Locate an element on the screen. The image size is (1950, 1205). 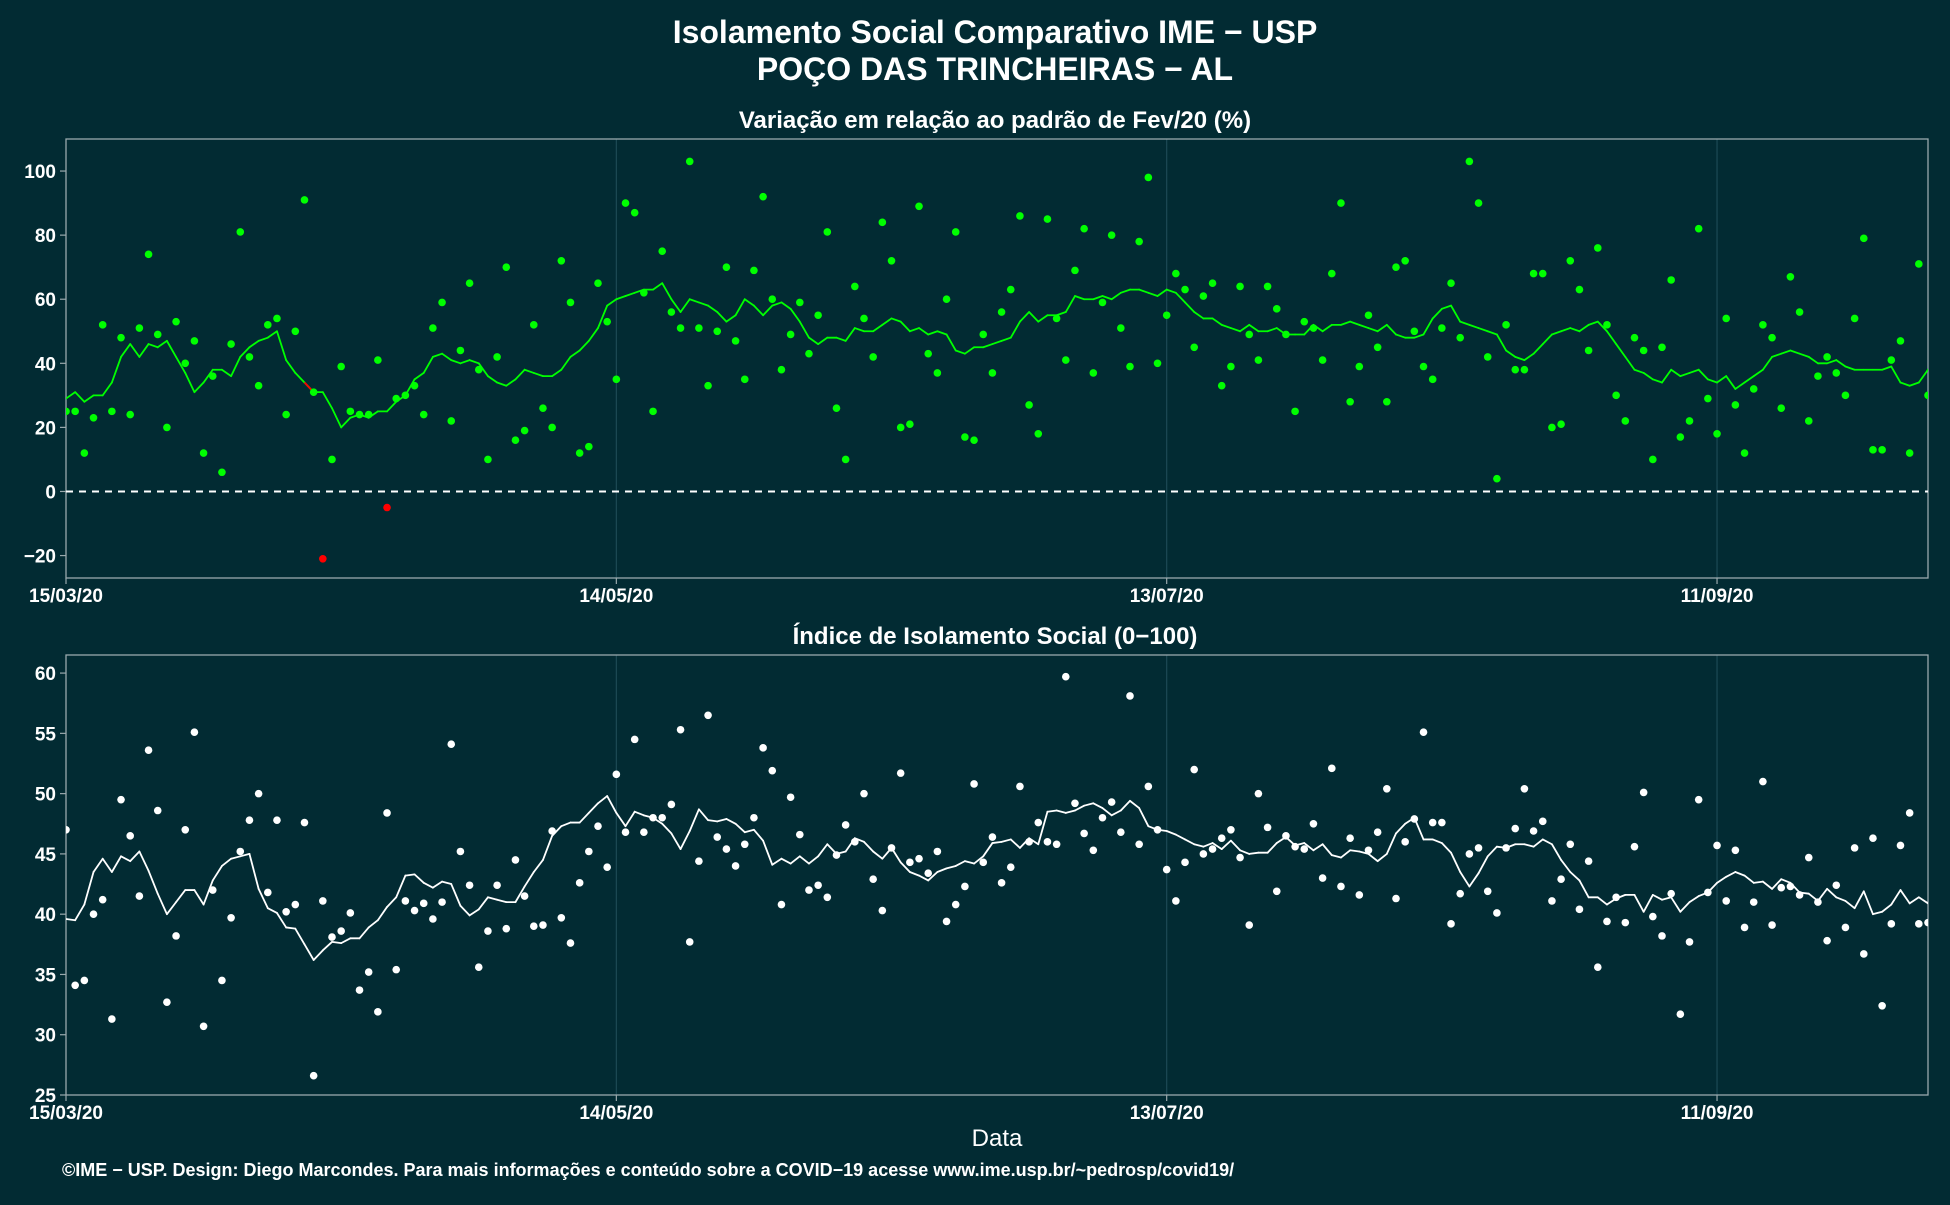
y-tick-label: 55 is located at coordinates (46, 734).